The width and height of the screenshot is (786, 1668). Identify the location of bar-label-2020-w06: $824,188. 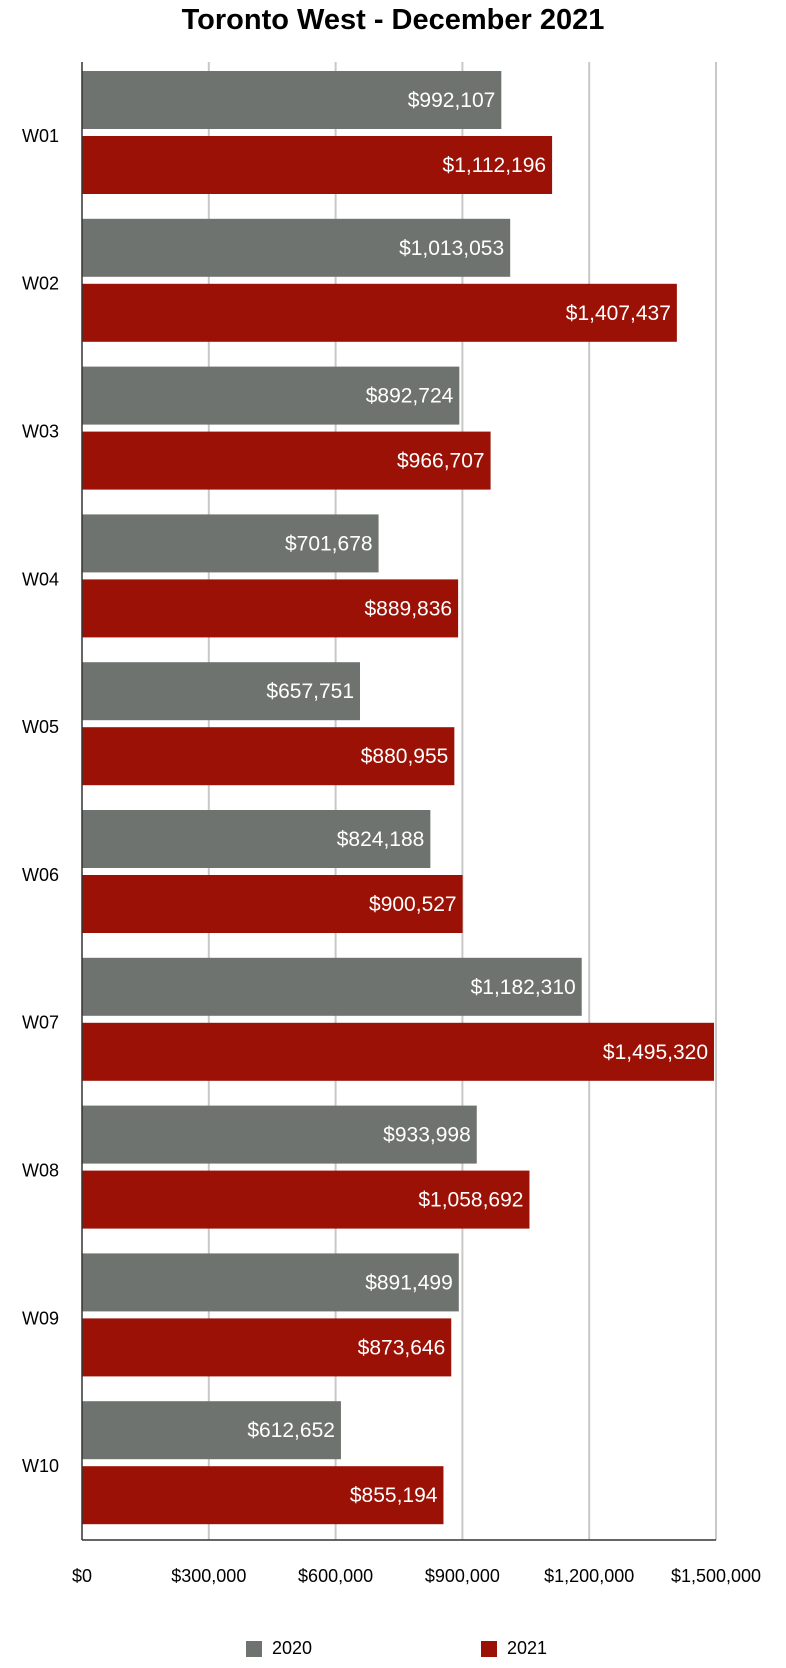
(381, 839).